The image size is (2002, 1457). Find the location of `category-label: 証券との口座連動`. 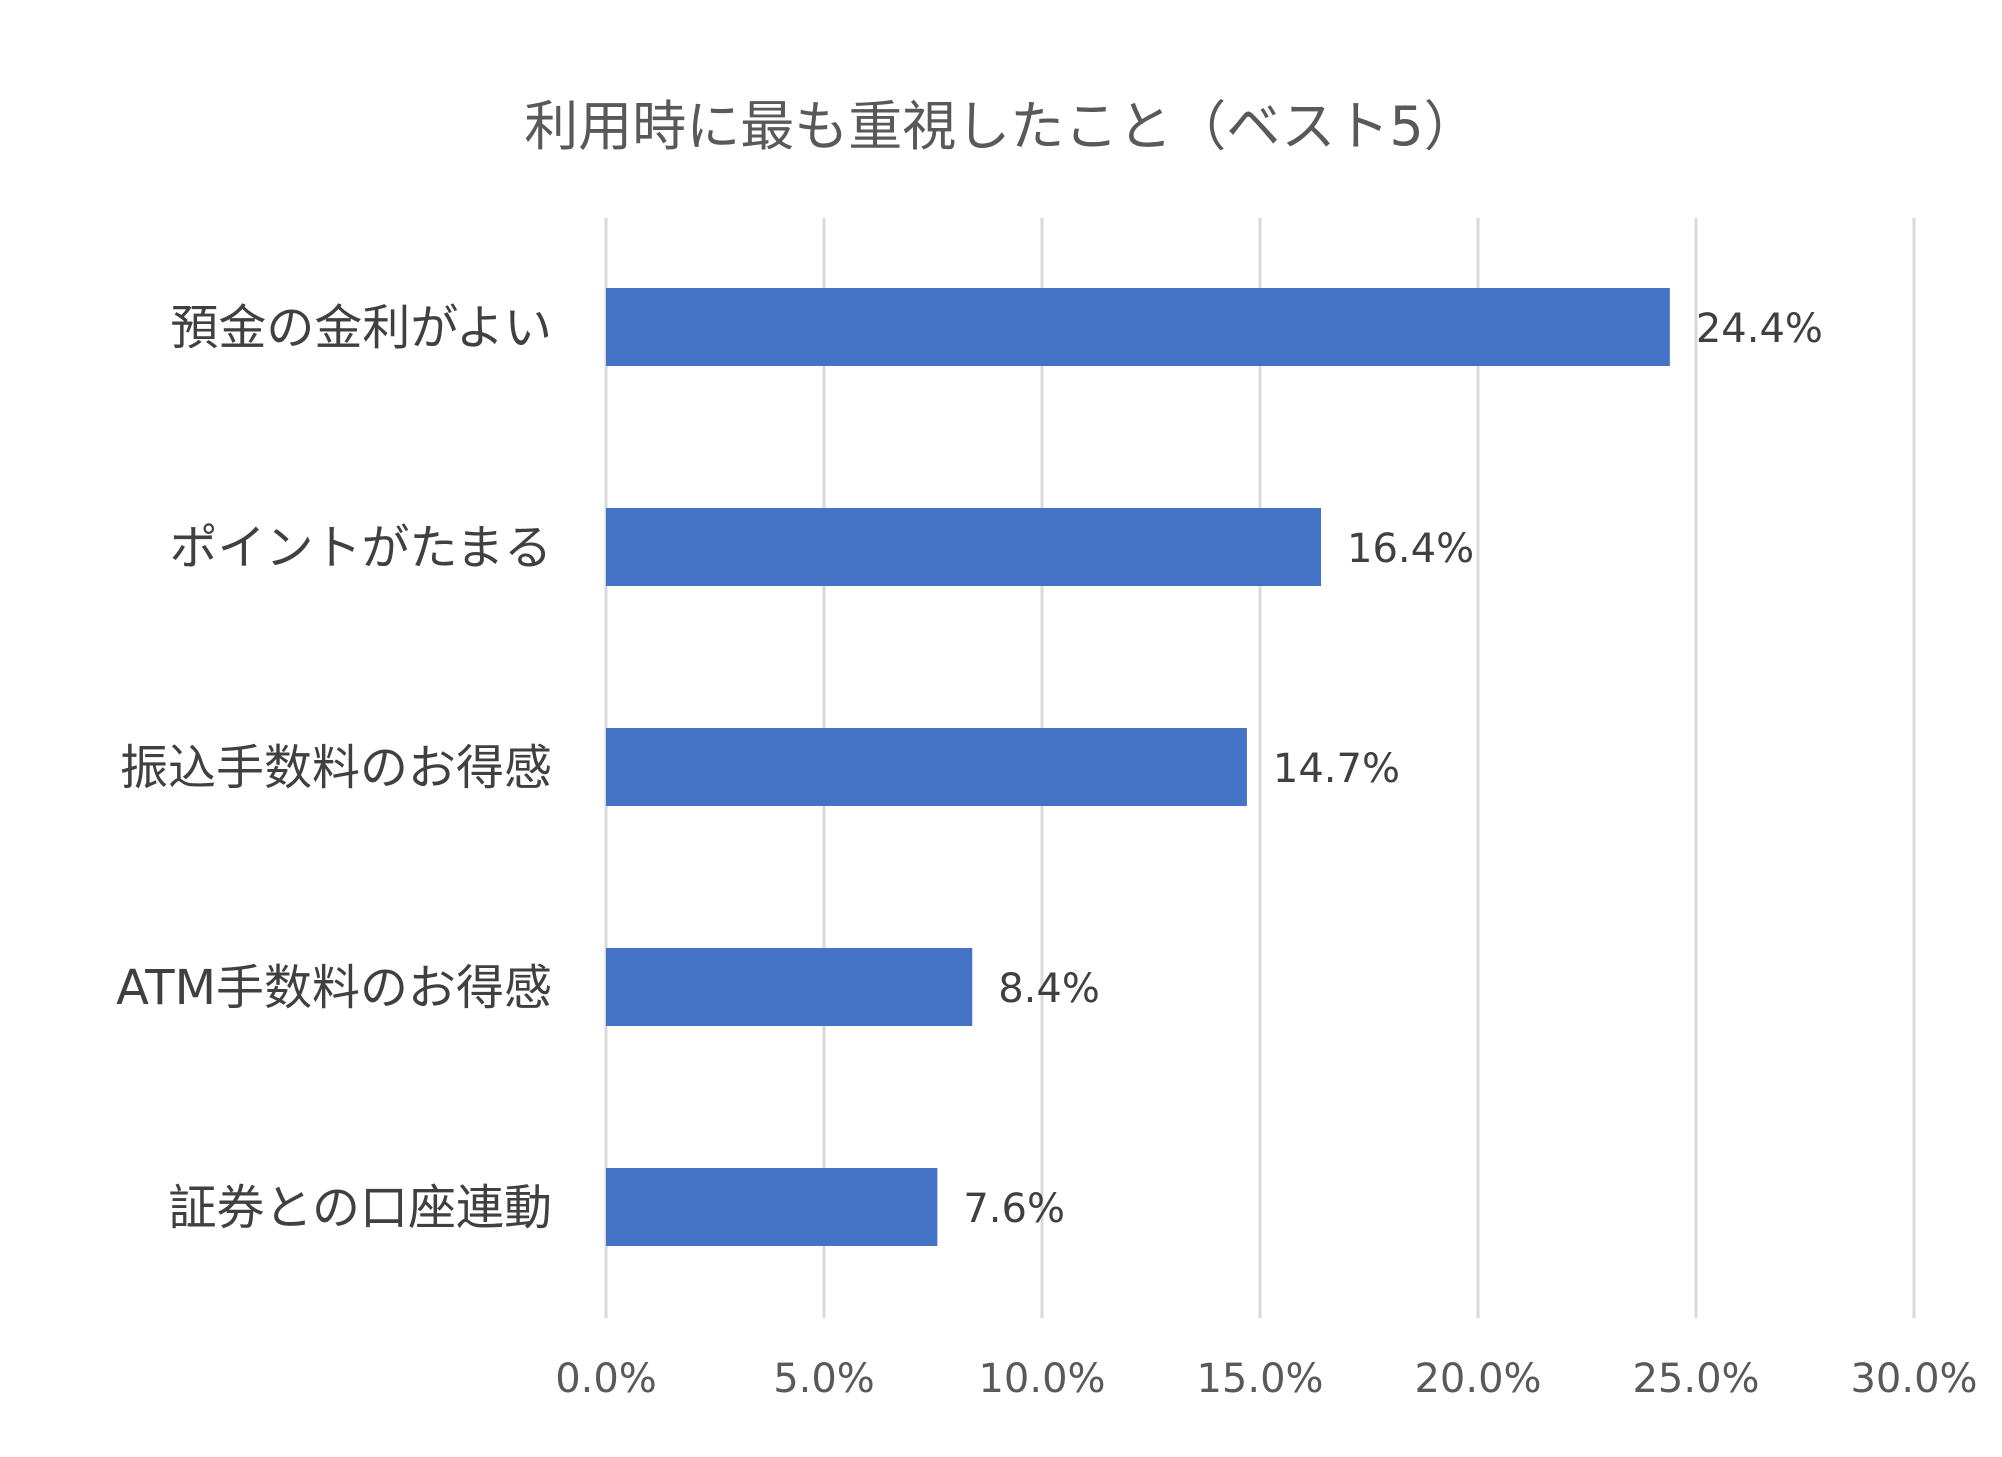

category-label: 証券との口座連動 is located at coordinates (360, 1208).